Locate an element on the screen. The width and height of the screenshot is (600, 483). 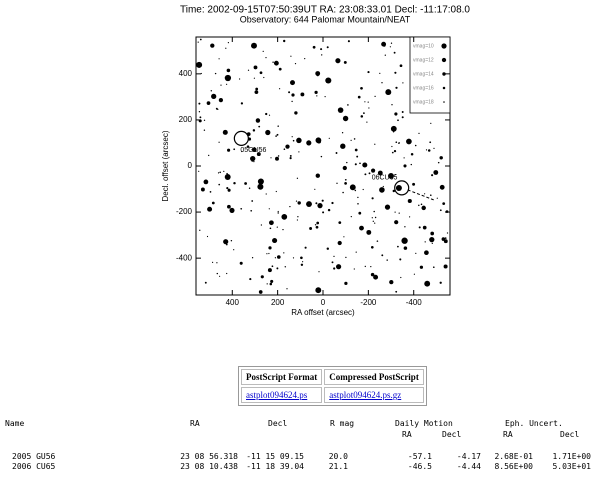
column-header: Eph. Uncert. is located at coordinates (534, 423).